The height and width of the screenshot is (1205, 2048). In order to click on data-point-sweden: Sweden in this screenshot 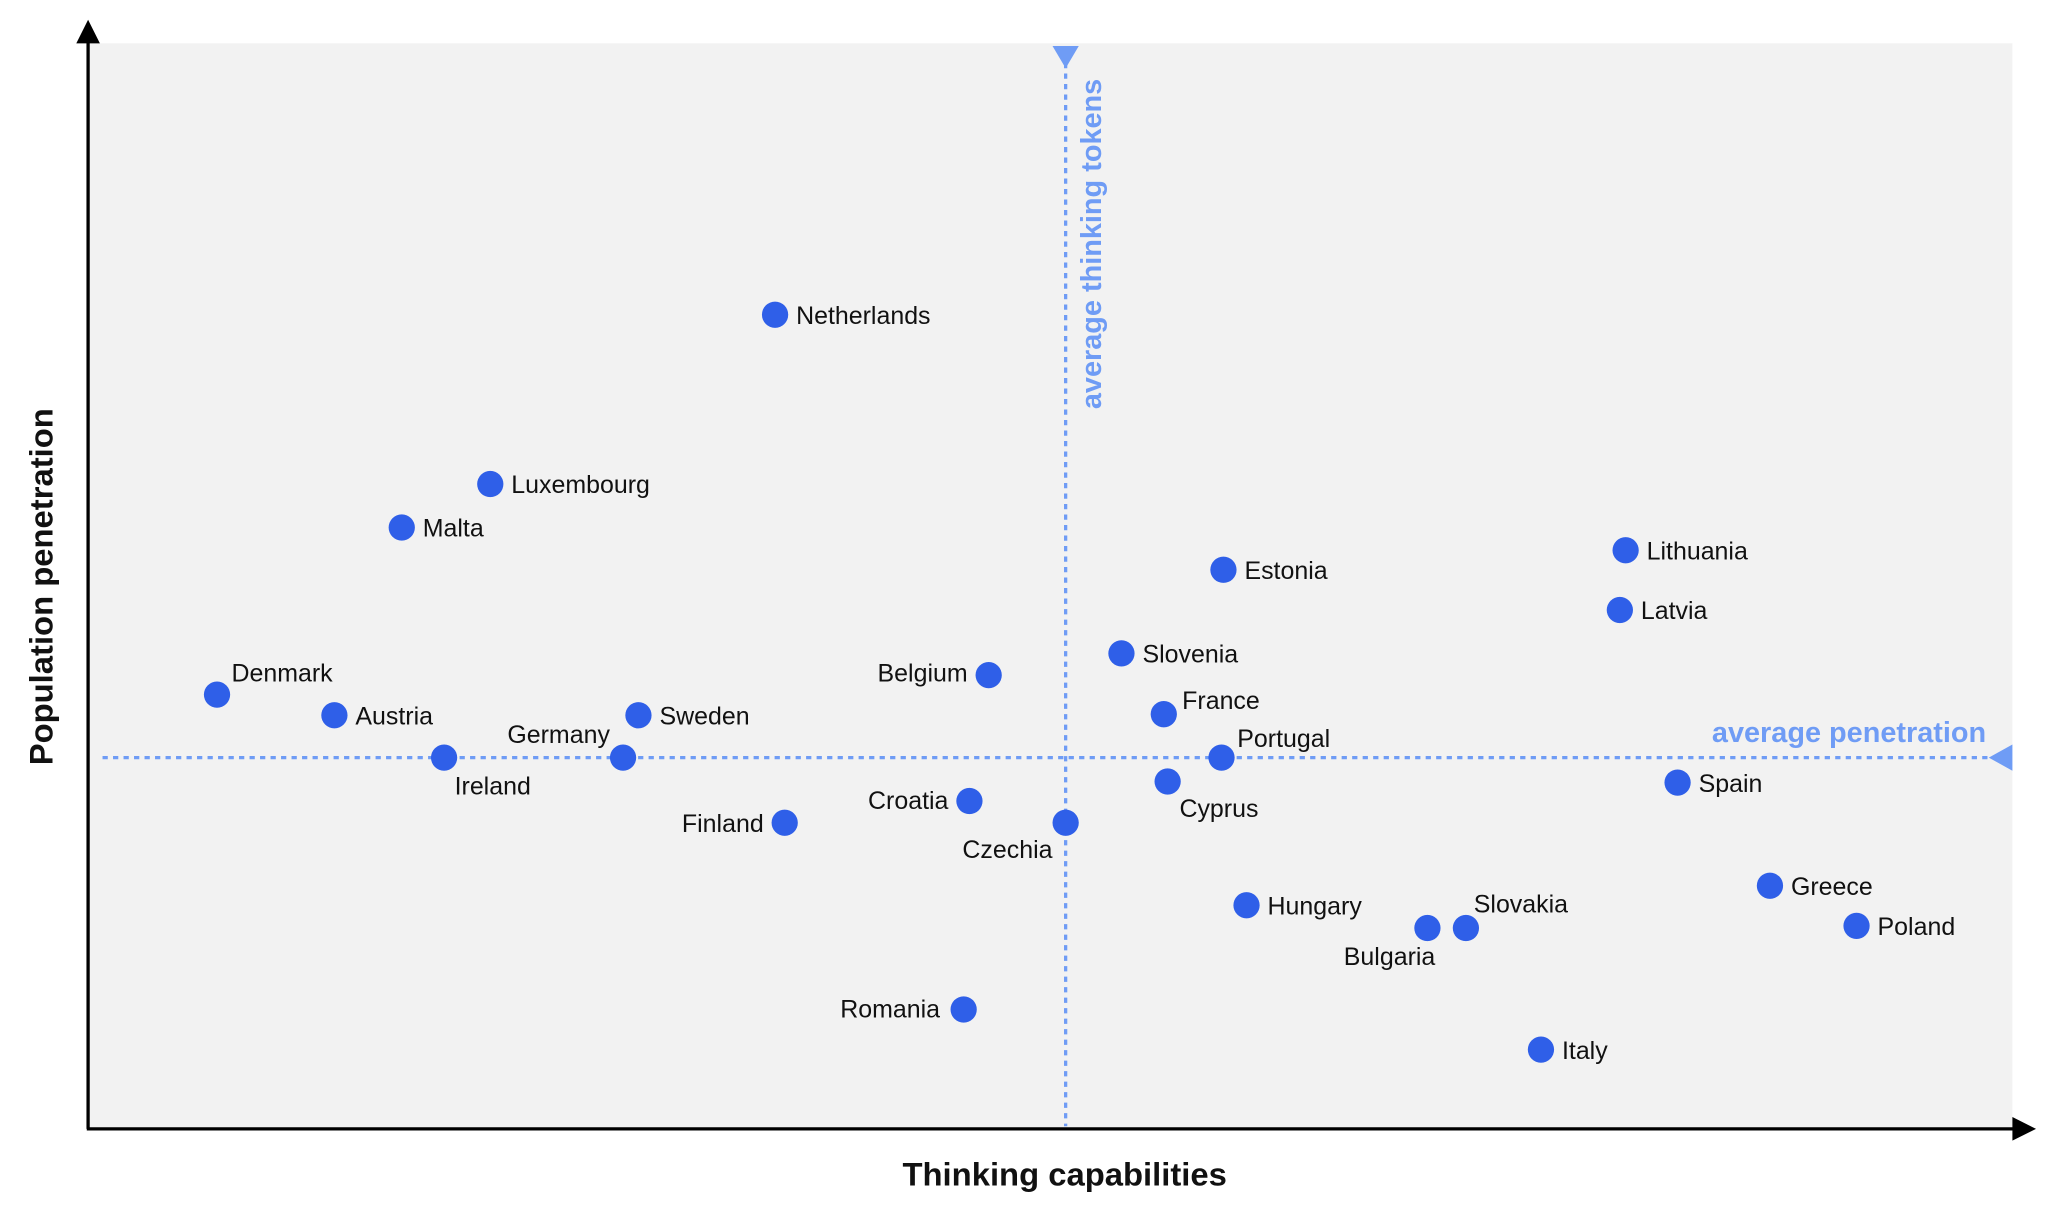, I will do `click(687, 716)`.